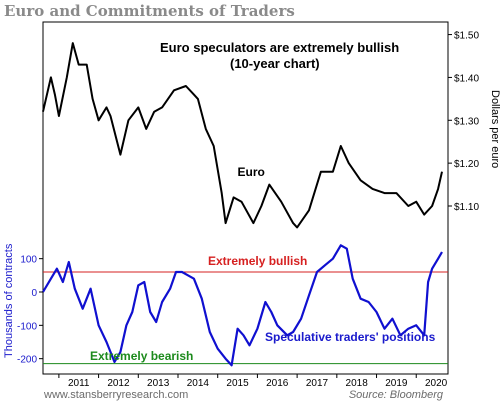  Describe the element at coordinates (317, 383) in the screenshot. I see `x-tick-label-6: 2017` at that location.